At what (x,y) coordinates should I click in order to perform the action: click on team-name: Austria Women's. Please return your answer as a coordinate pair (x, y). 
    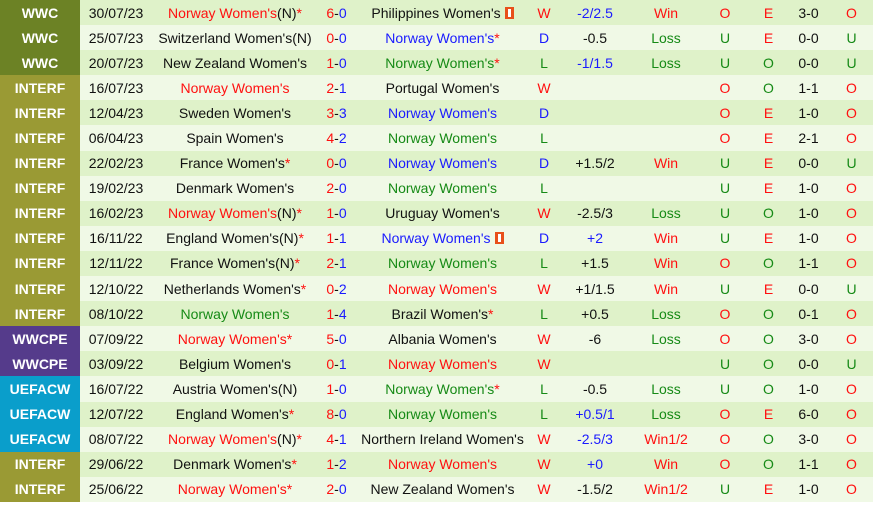
    Looking at the image, I should click on (225, 388).